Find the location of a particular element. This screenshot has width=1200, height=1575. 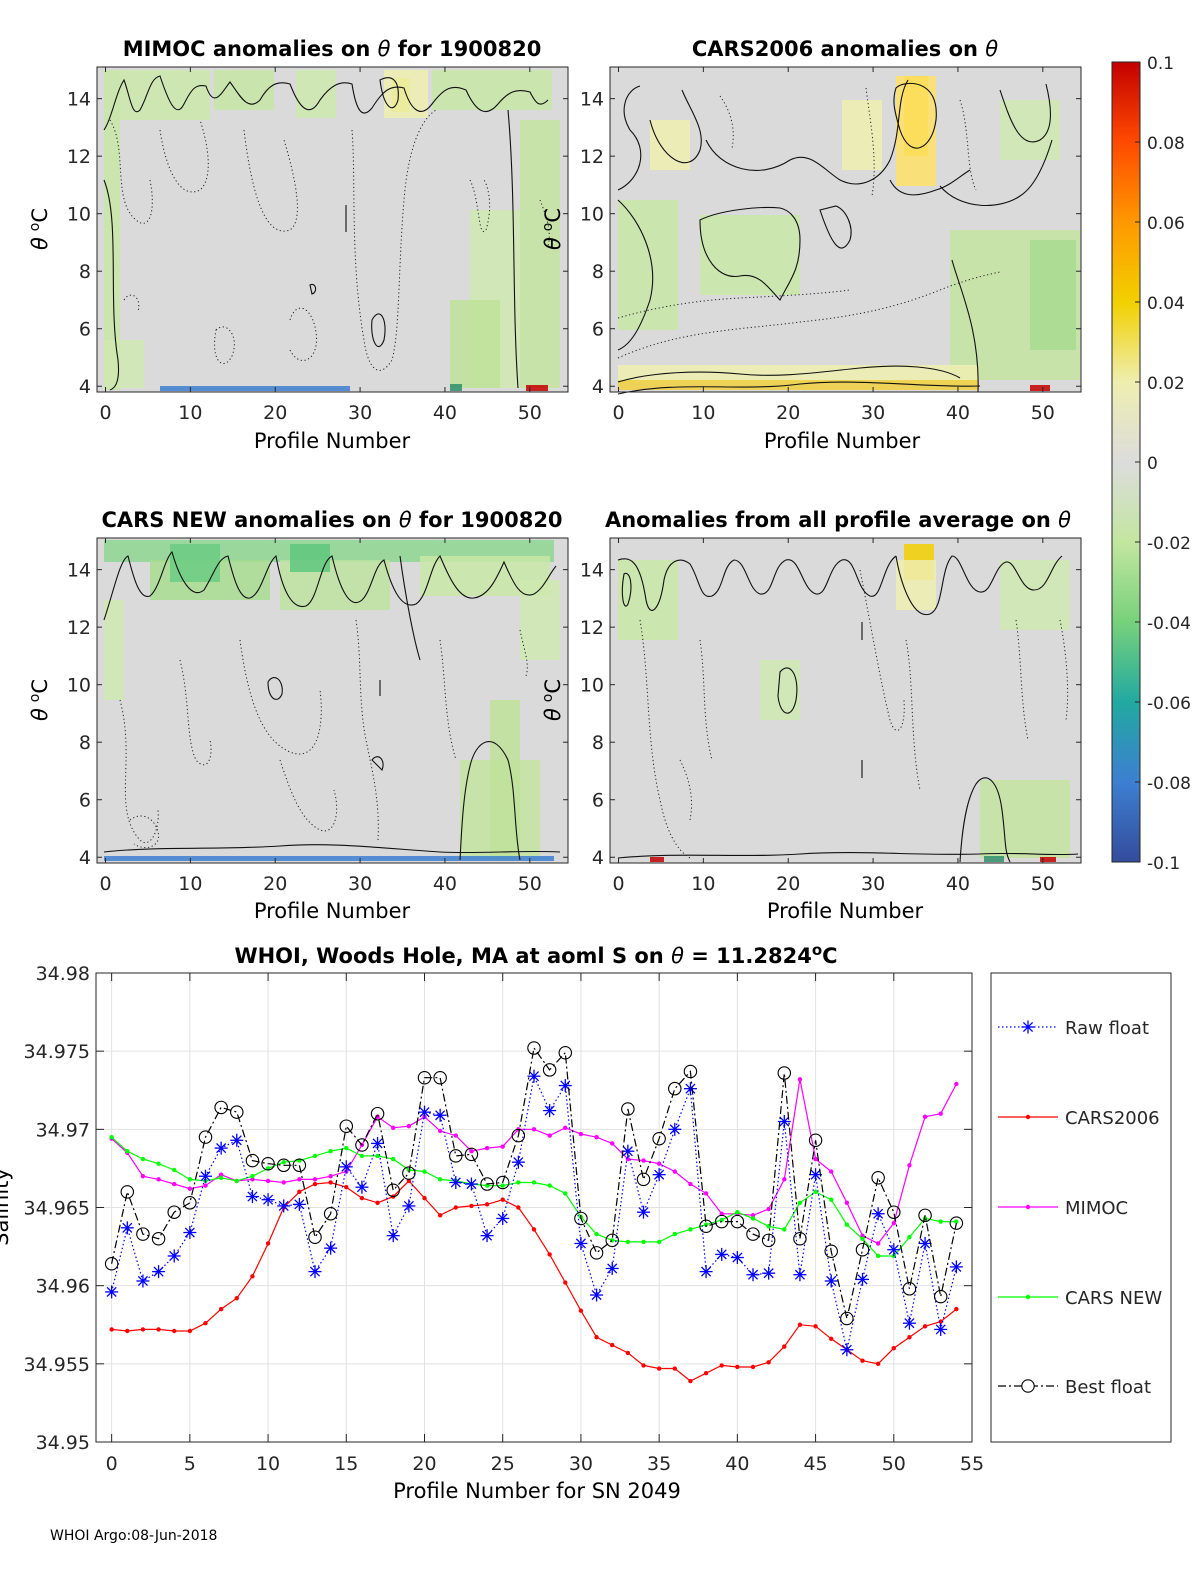

x-tick-label: 0 is located at coordinates (618, 413).